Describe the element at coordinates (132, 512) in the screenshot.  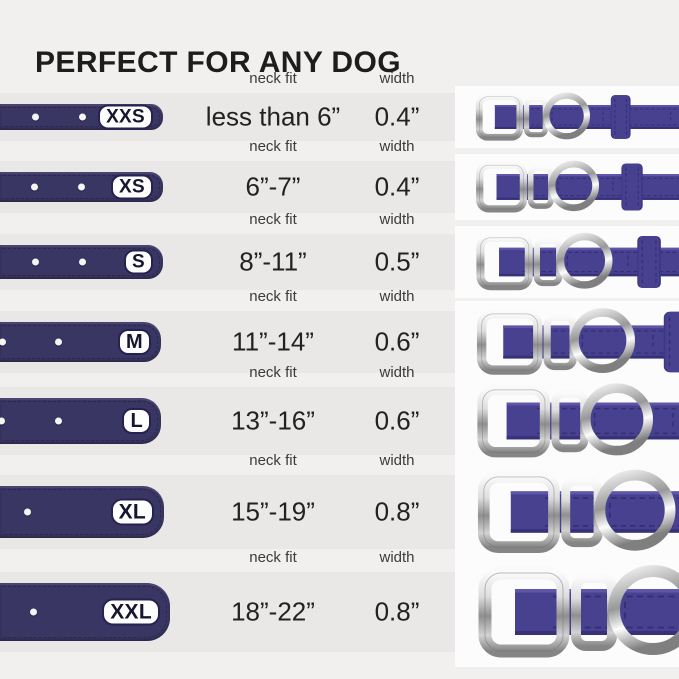
I see `size-badge: XL` at that location.